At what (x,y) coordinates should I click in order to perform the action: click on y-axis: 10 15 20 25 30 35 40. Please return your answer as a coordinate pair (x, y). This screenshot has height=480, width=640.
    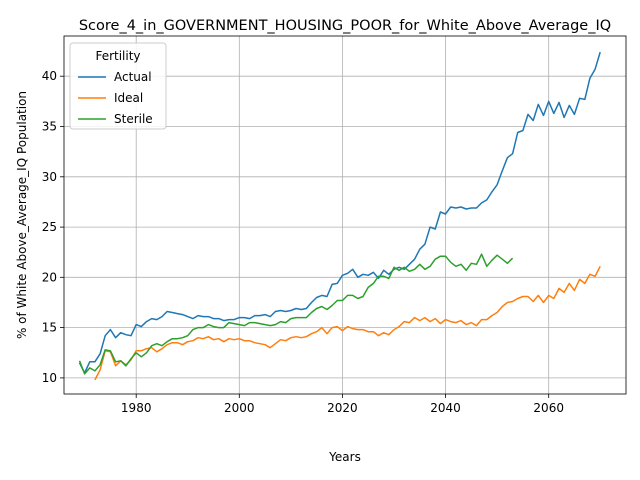
    Looking at the image, I should click on (53, 227).